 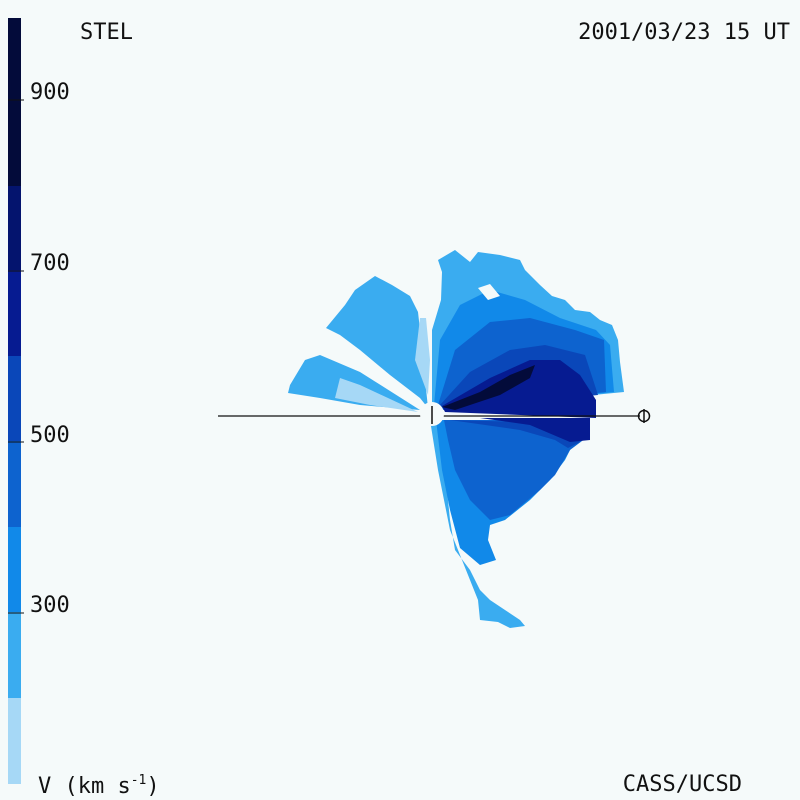 What do you see at coordinates (488, 387) in the screenshot?
I see `velocity-region-peak` at bounding box center [488, 387].